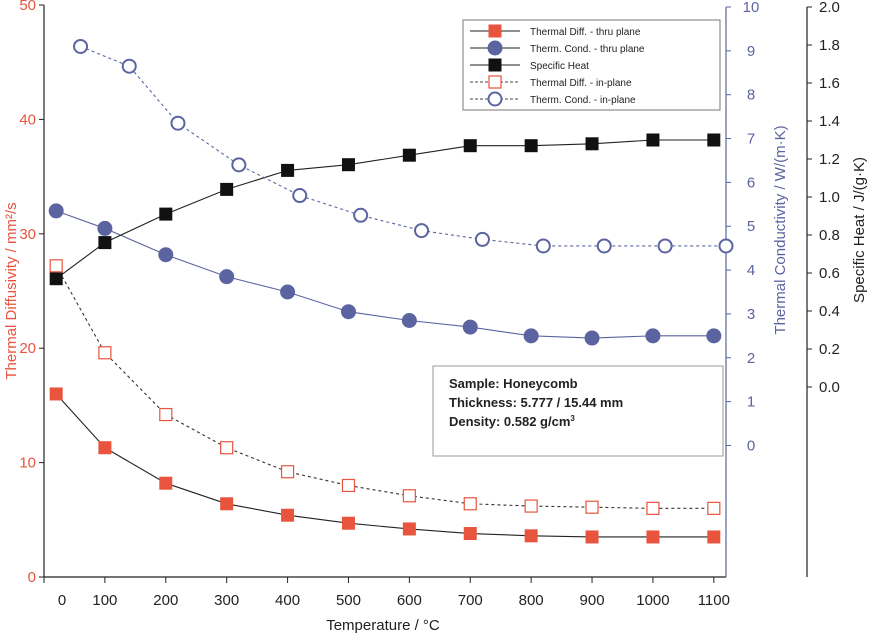 This screenshot has width=870, height=635. I want to click on y-left-tick-label: 10, so click(27, 463).